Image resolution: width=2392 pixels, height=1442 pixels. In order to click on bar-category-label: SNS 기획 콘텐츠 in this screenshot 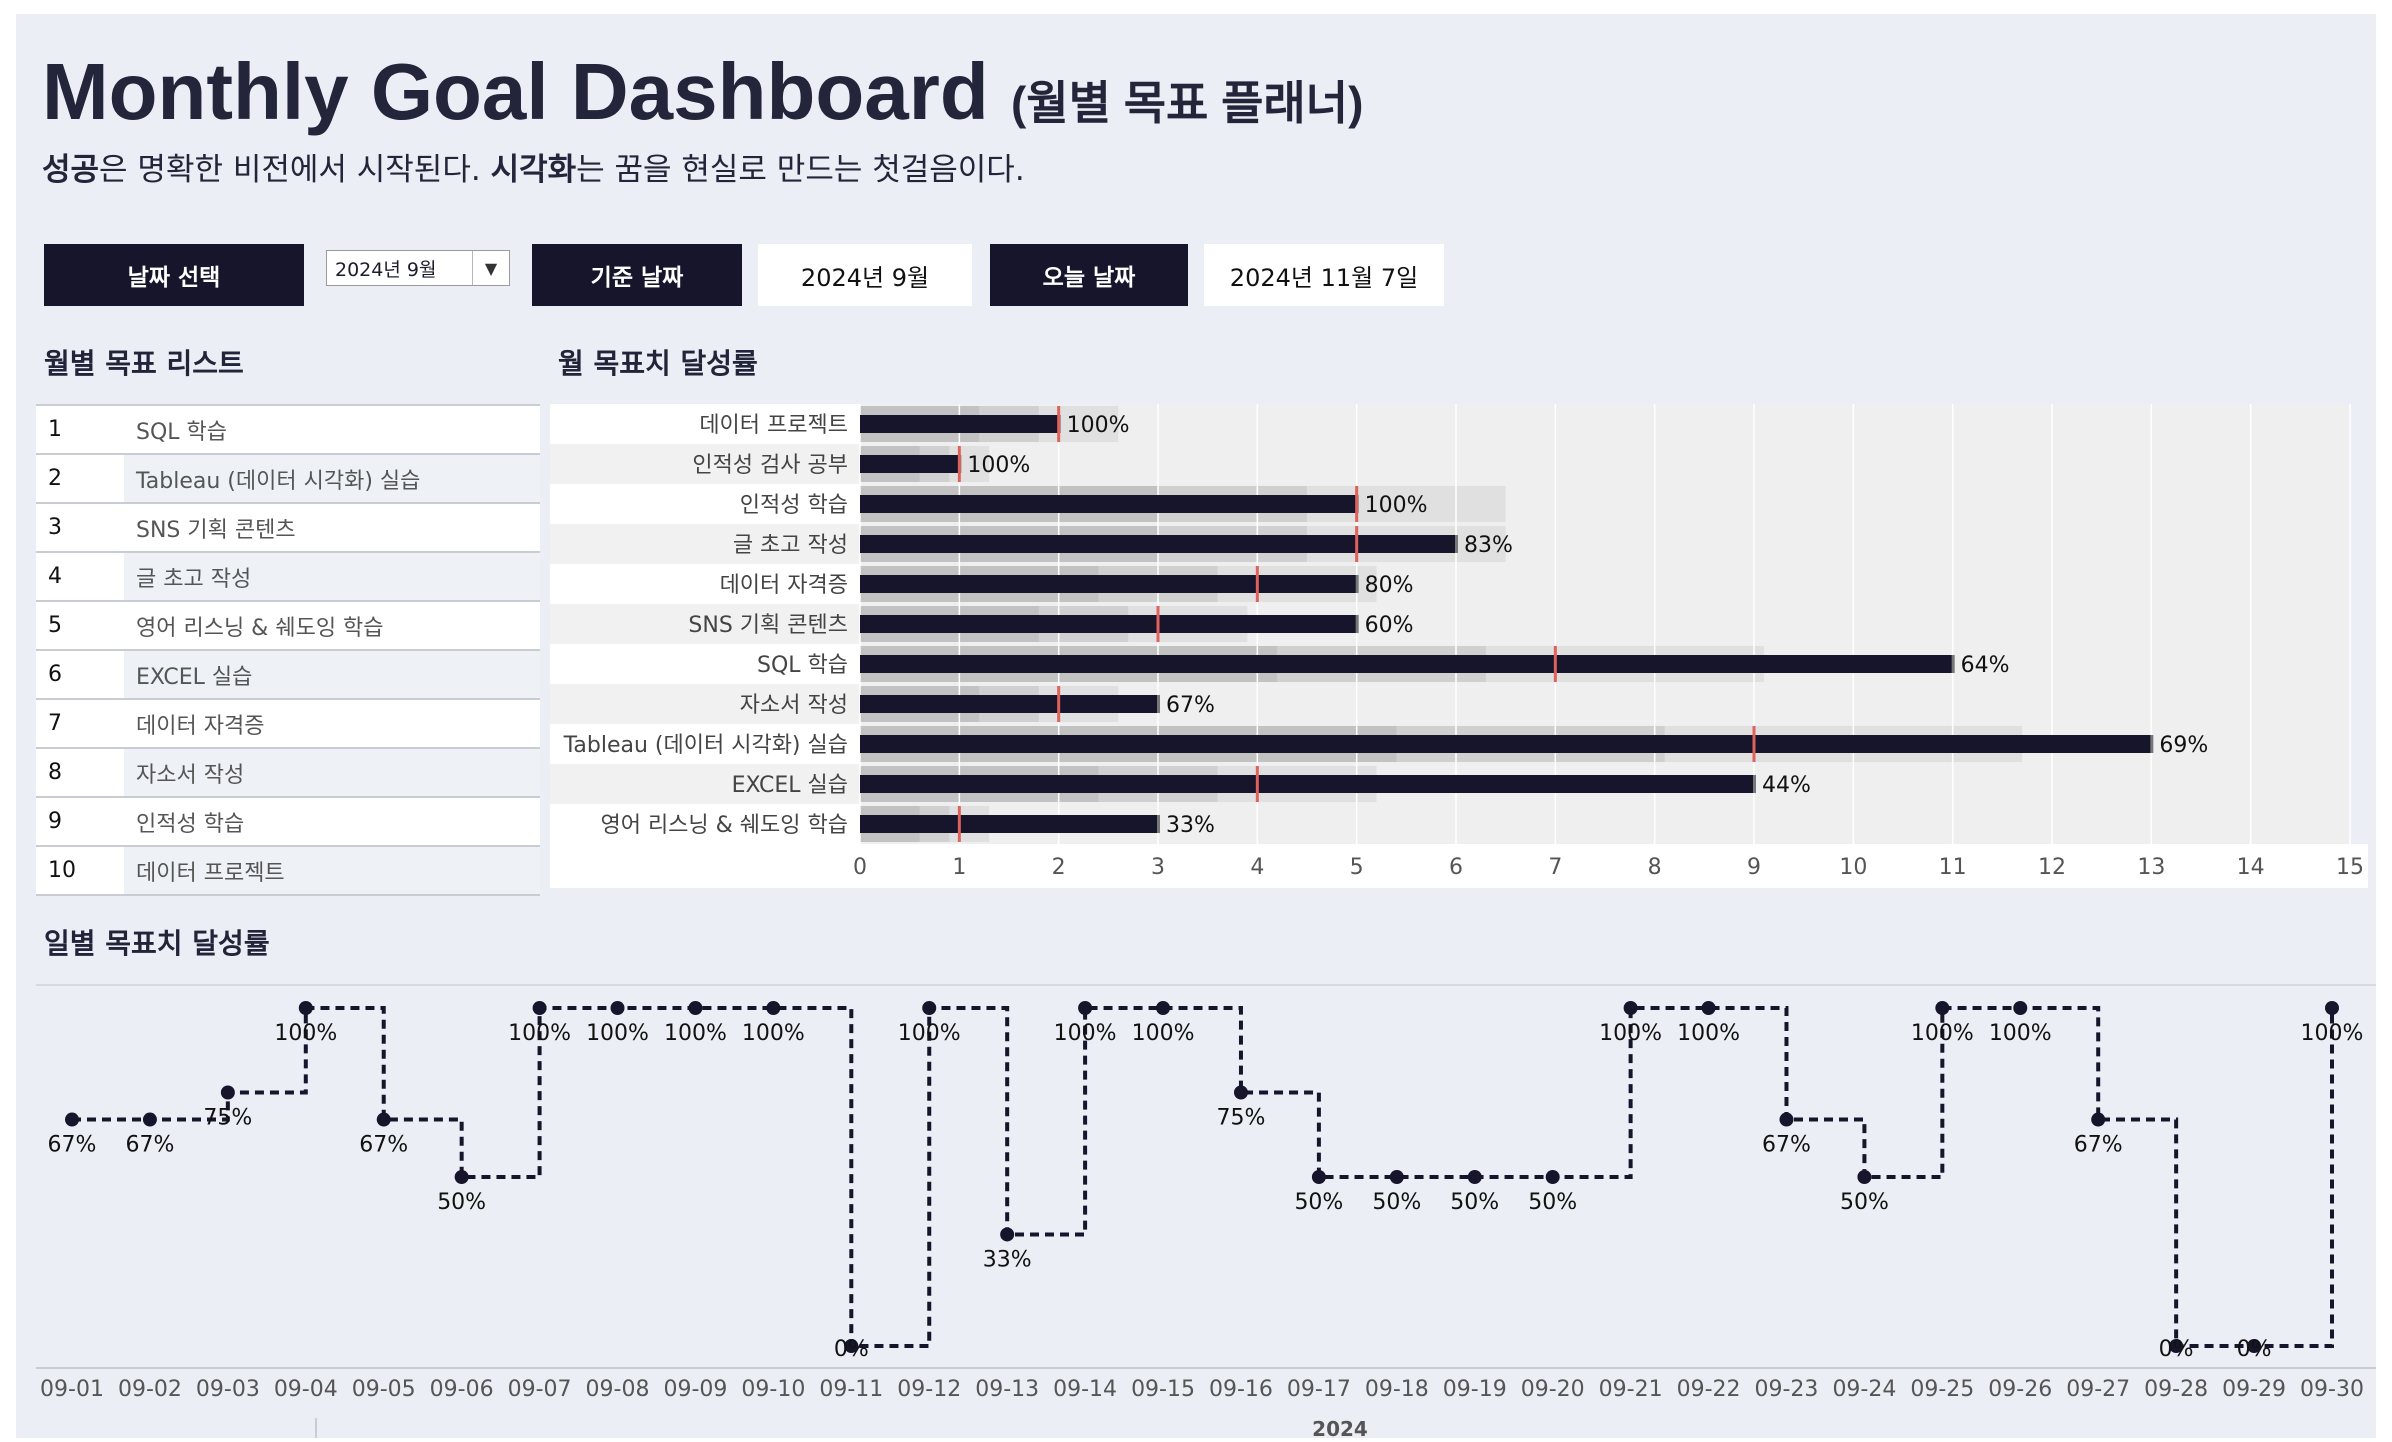, I will do `click(768, 625)`.